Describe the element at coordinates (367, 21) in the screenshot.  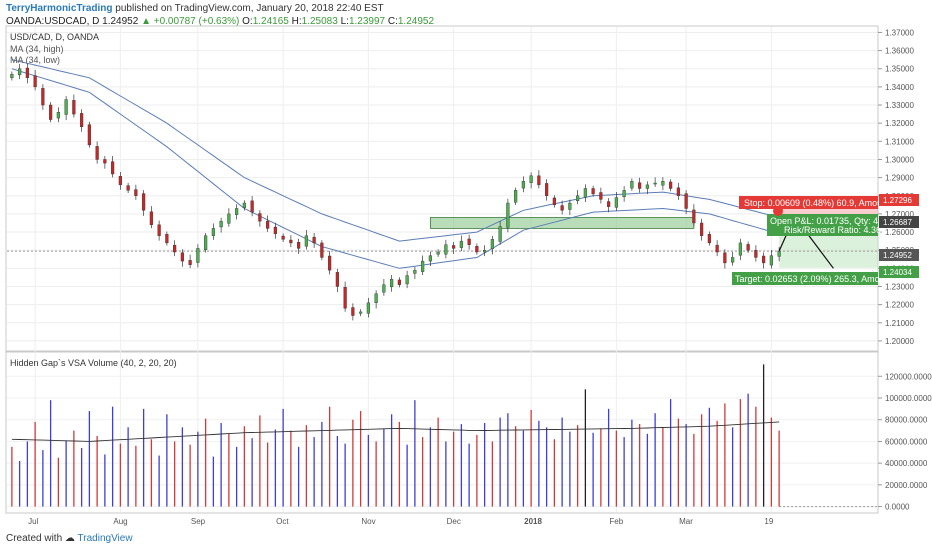
I see `low-value: 1.23997` at that location.